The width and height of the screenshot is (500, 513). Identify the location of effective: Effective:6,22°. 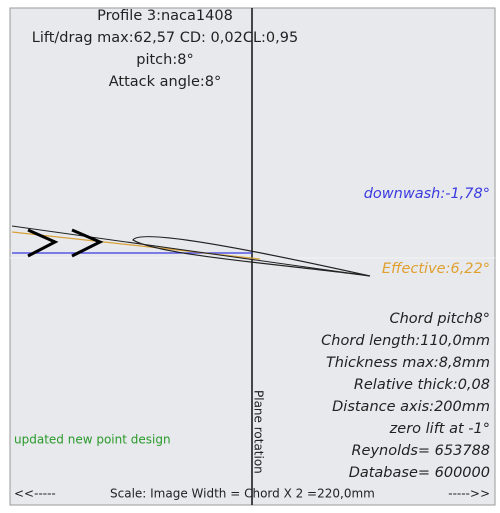
(436, 269).